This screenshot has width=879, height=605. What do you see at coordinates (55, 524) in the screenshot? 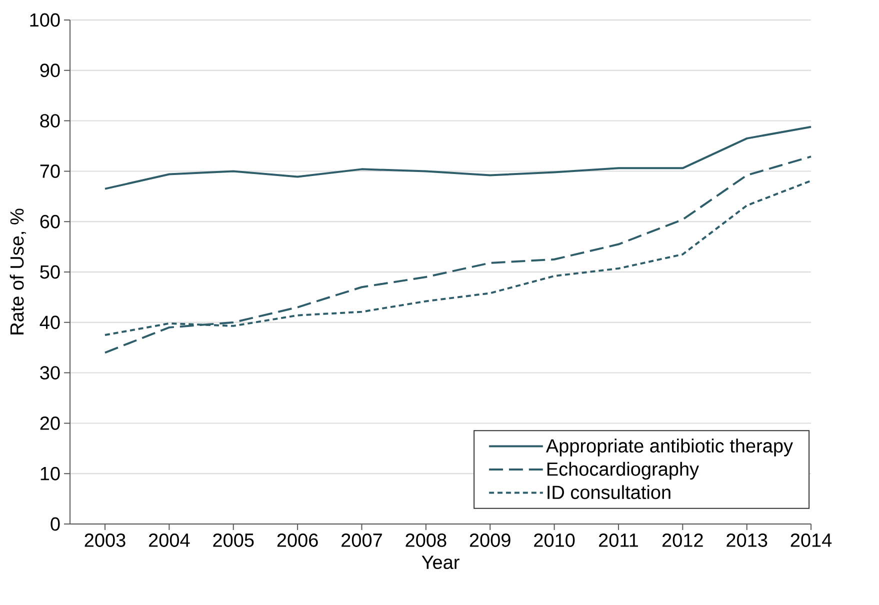
I see `y-tick-label: 0` at bounding box center [55, 524].